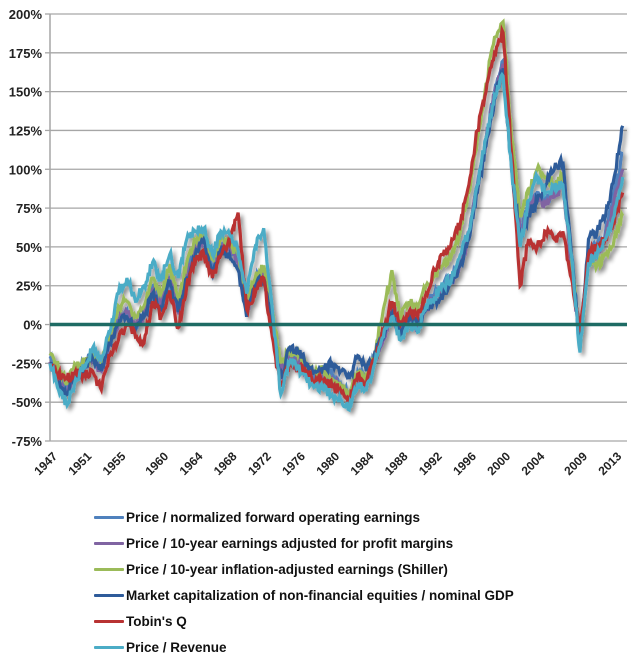 The image size is (640, 660). I want to click on x-tick-label: 1992, so click(430, 463).